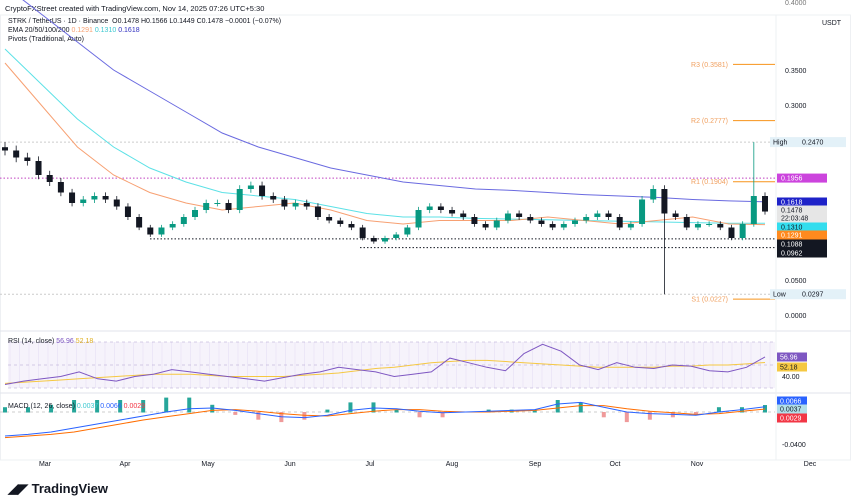 The image size is (860, 502). I want to click on rsi-tick-label: 40.00, so click(791, 377).